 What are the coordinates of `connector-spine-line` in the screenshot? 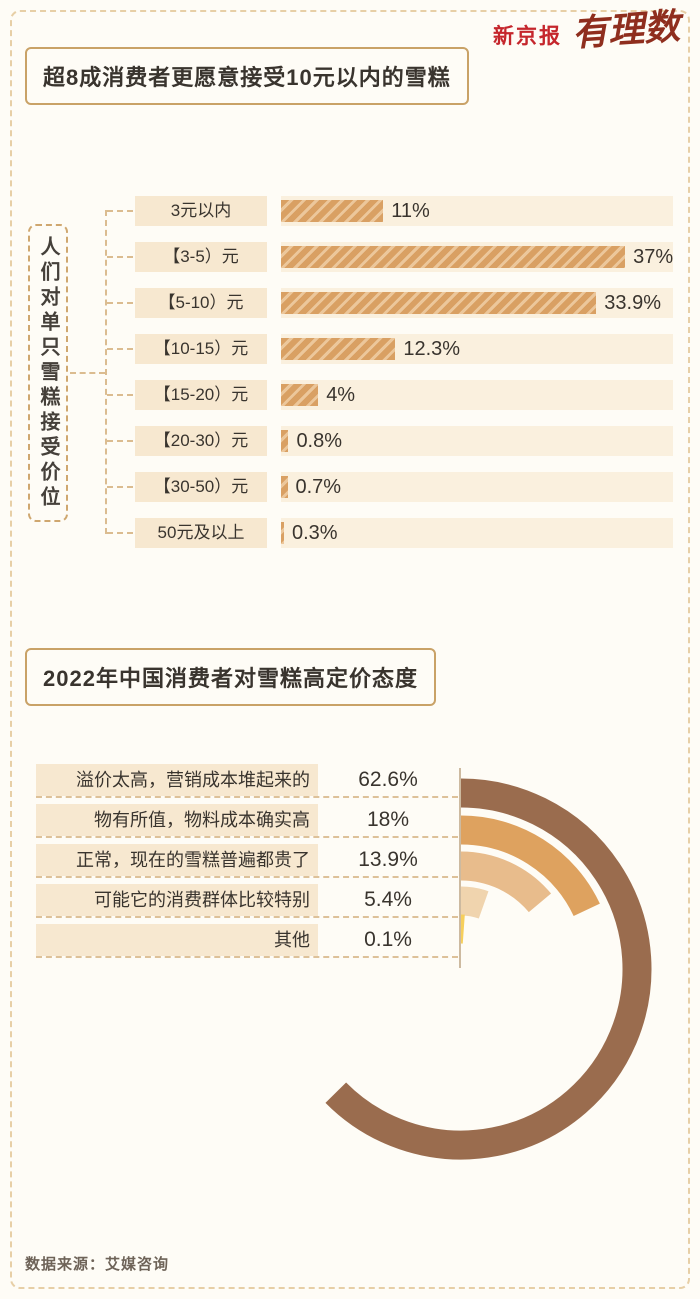 It's located at (106, 372).